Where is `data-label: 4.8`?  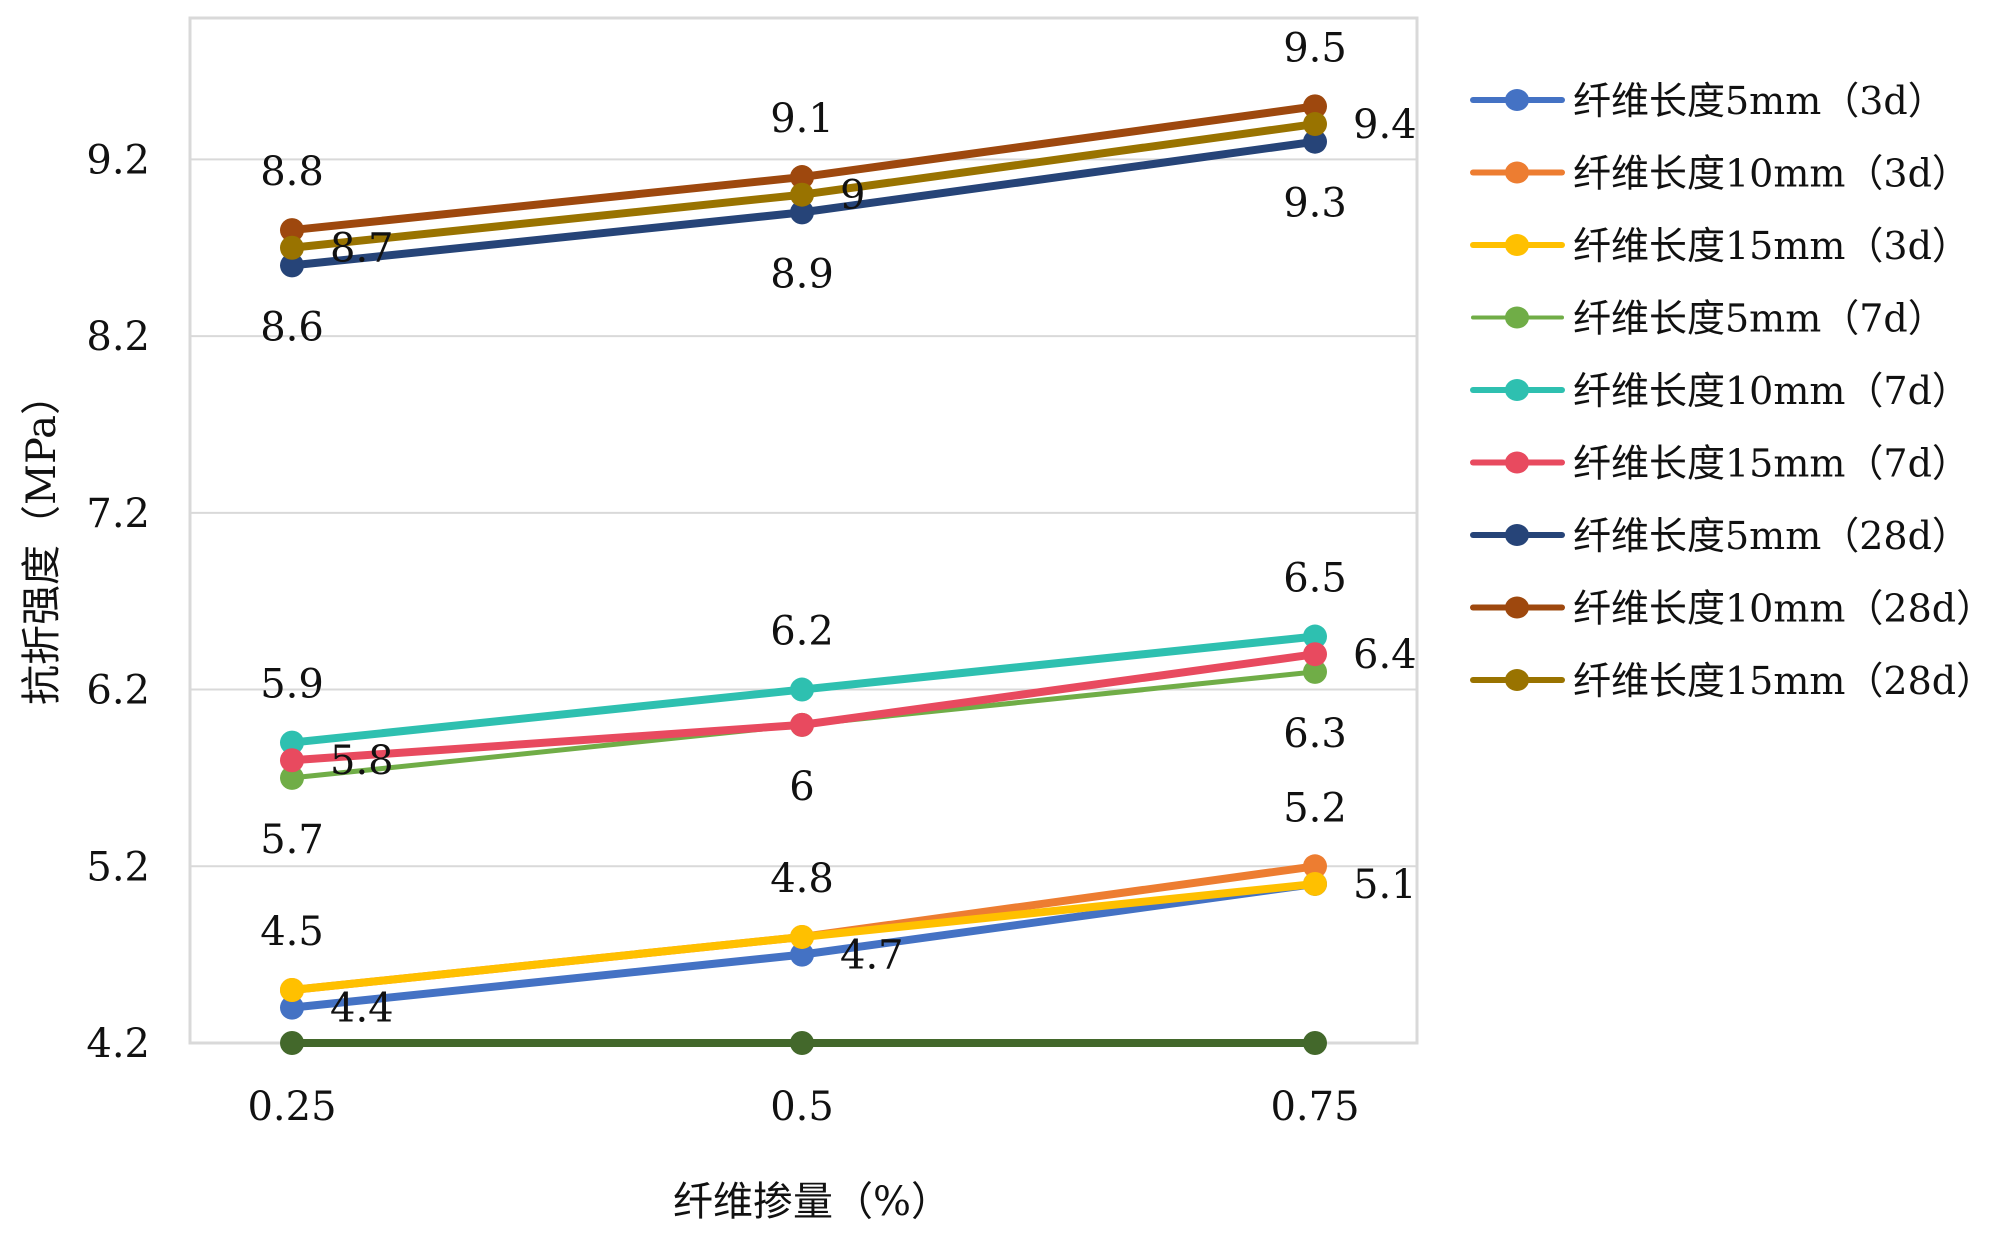
data-label: 4.8 is located at coordinates (802, 879).